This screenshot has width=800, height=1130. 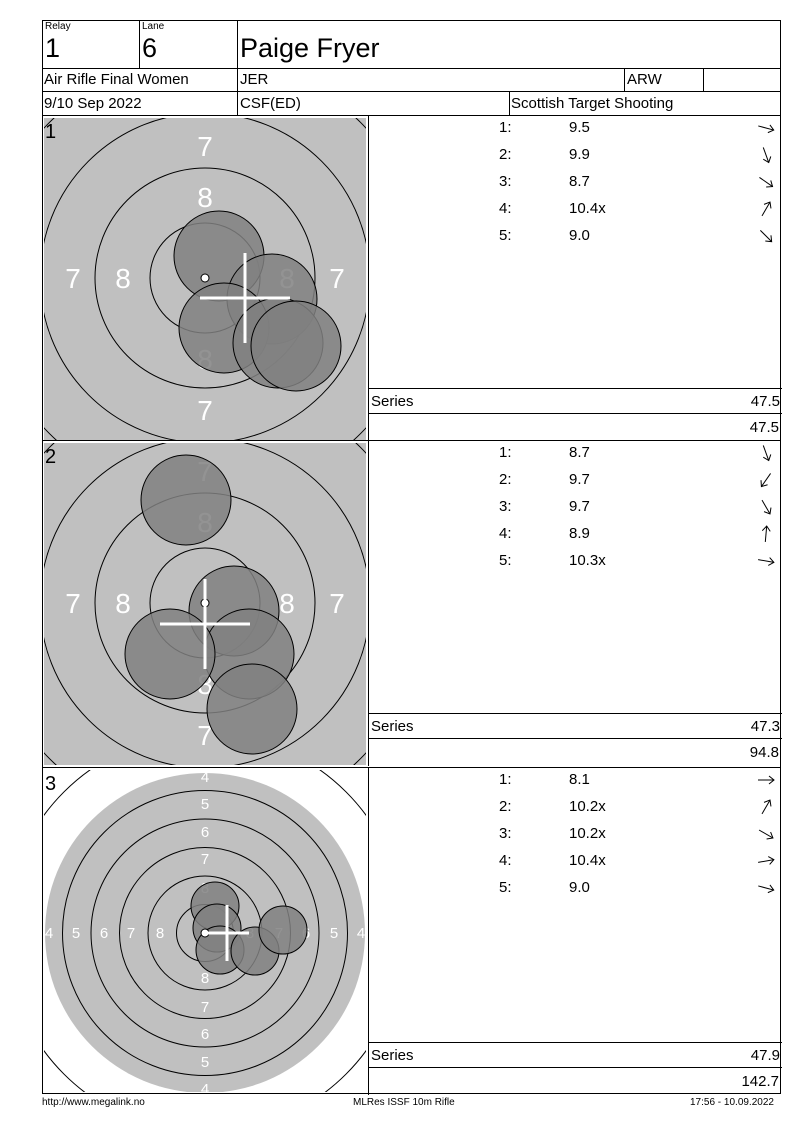 I want to click on shot-row: 1: 8.7, so click(x=575, y=452).